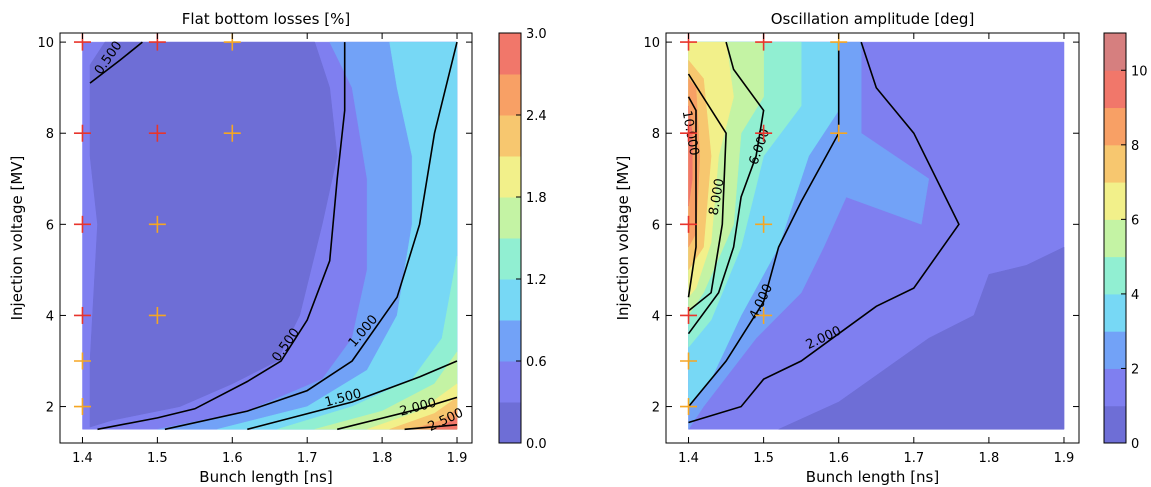 This screenshot has height=487, width=1151. What do you see at coordinates (397, 413) in the screenshot?
I see `contour-line-2.000` at bounding box center [397, 413].